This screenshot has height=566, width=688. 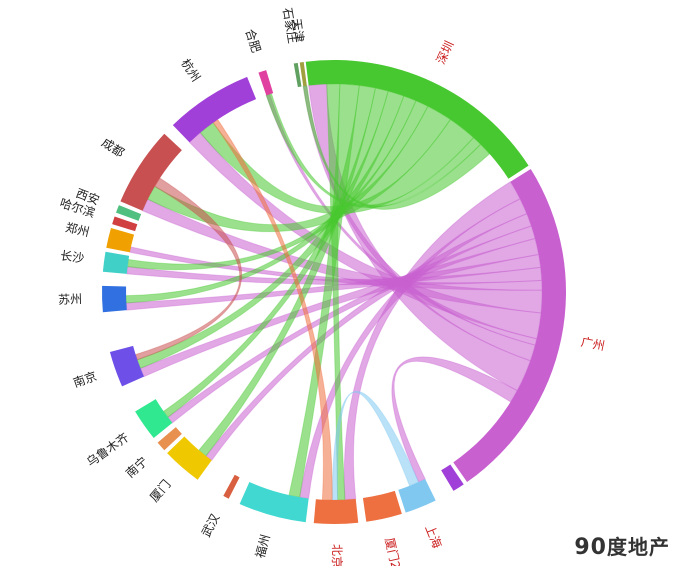 What do you see at coordinates (445, 53) in the screenshot?
I see `chord-label-深圳: 深圳` at bounding box center [445, 53].